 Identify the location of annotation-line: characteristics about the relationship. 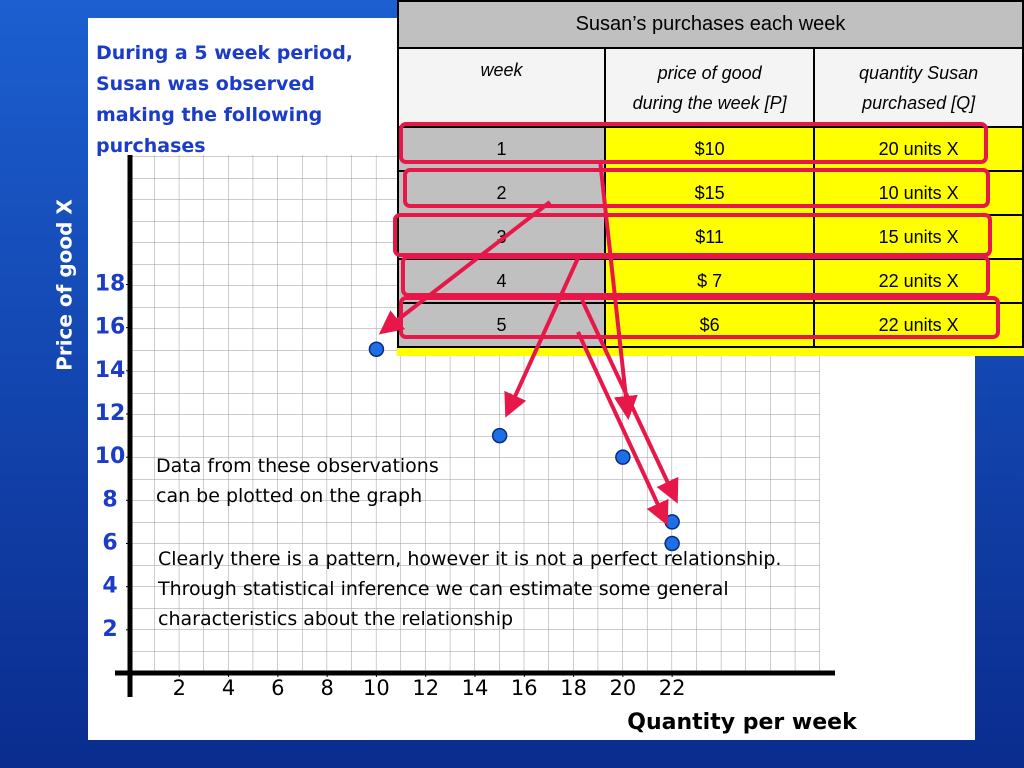
(336, 619).